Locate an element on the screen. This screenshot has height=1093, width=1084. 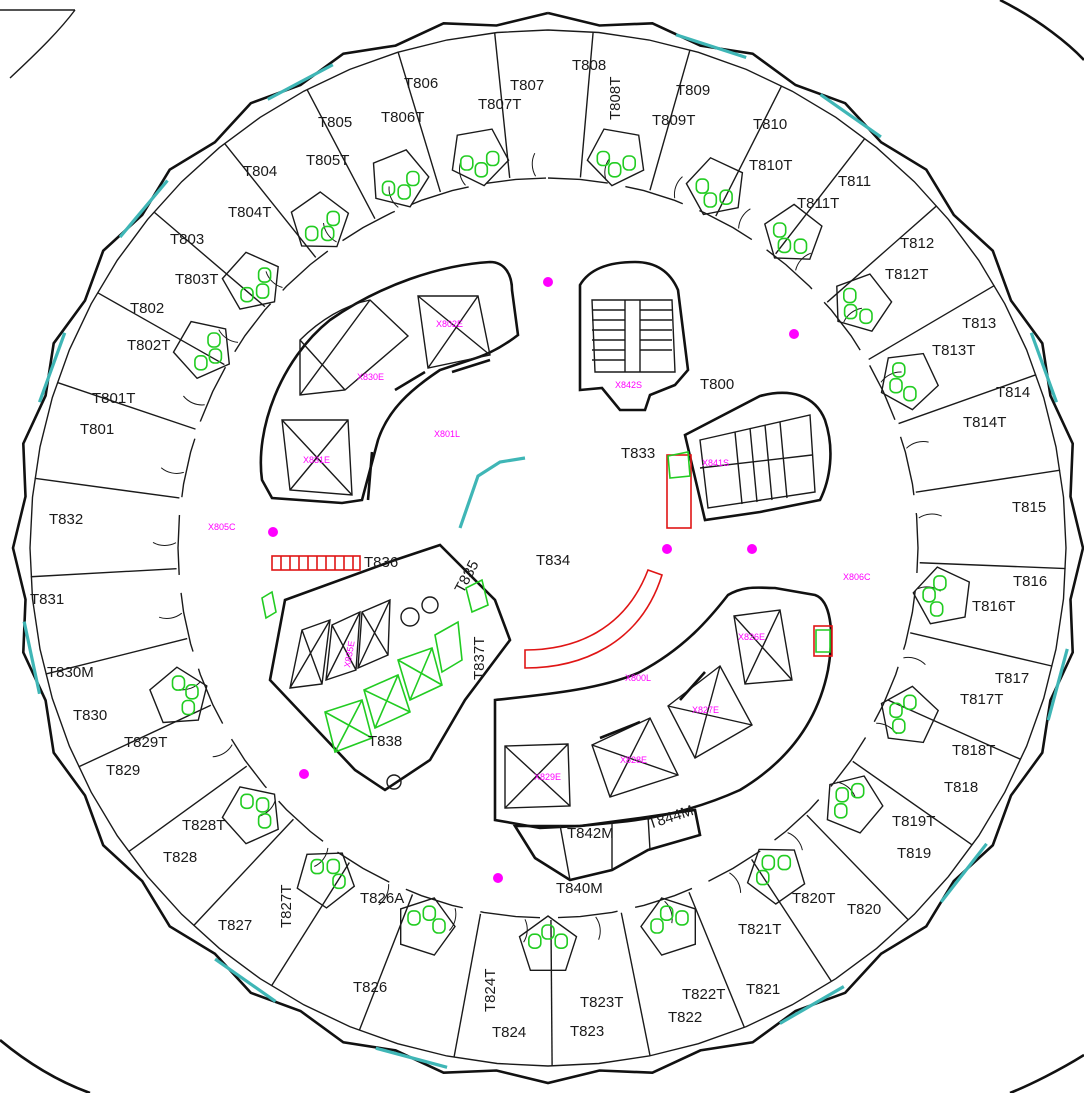
toilet-t807t: T807T is located at coordinates (499, 104).